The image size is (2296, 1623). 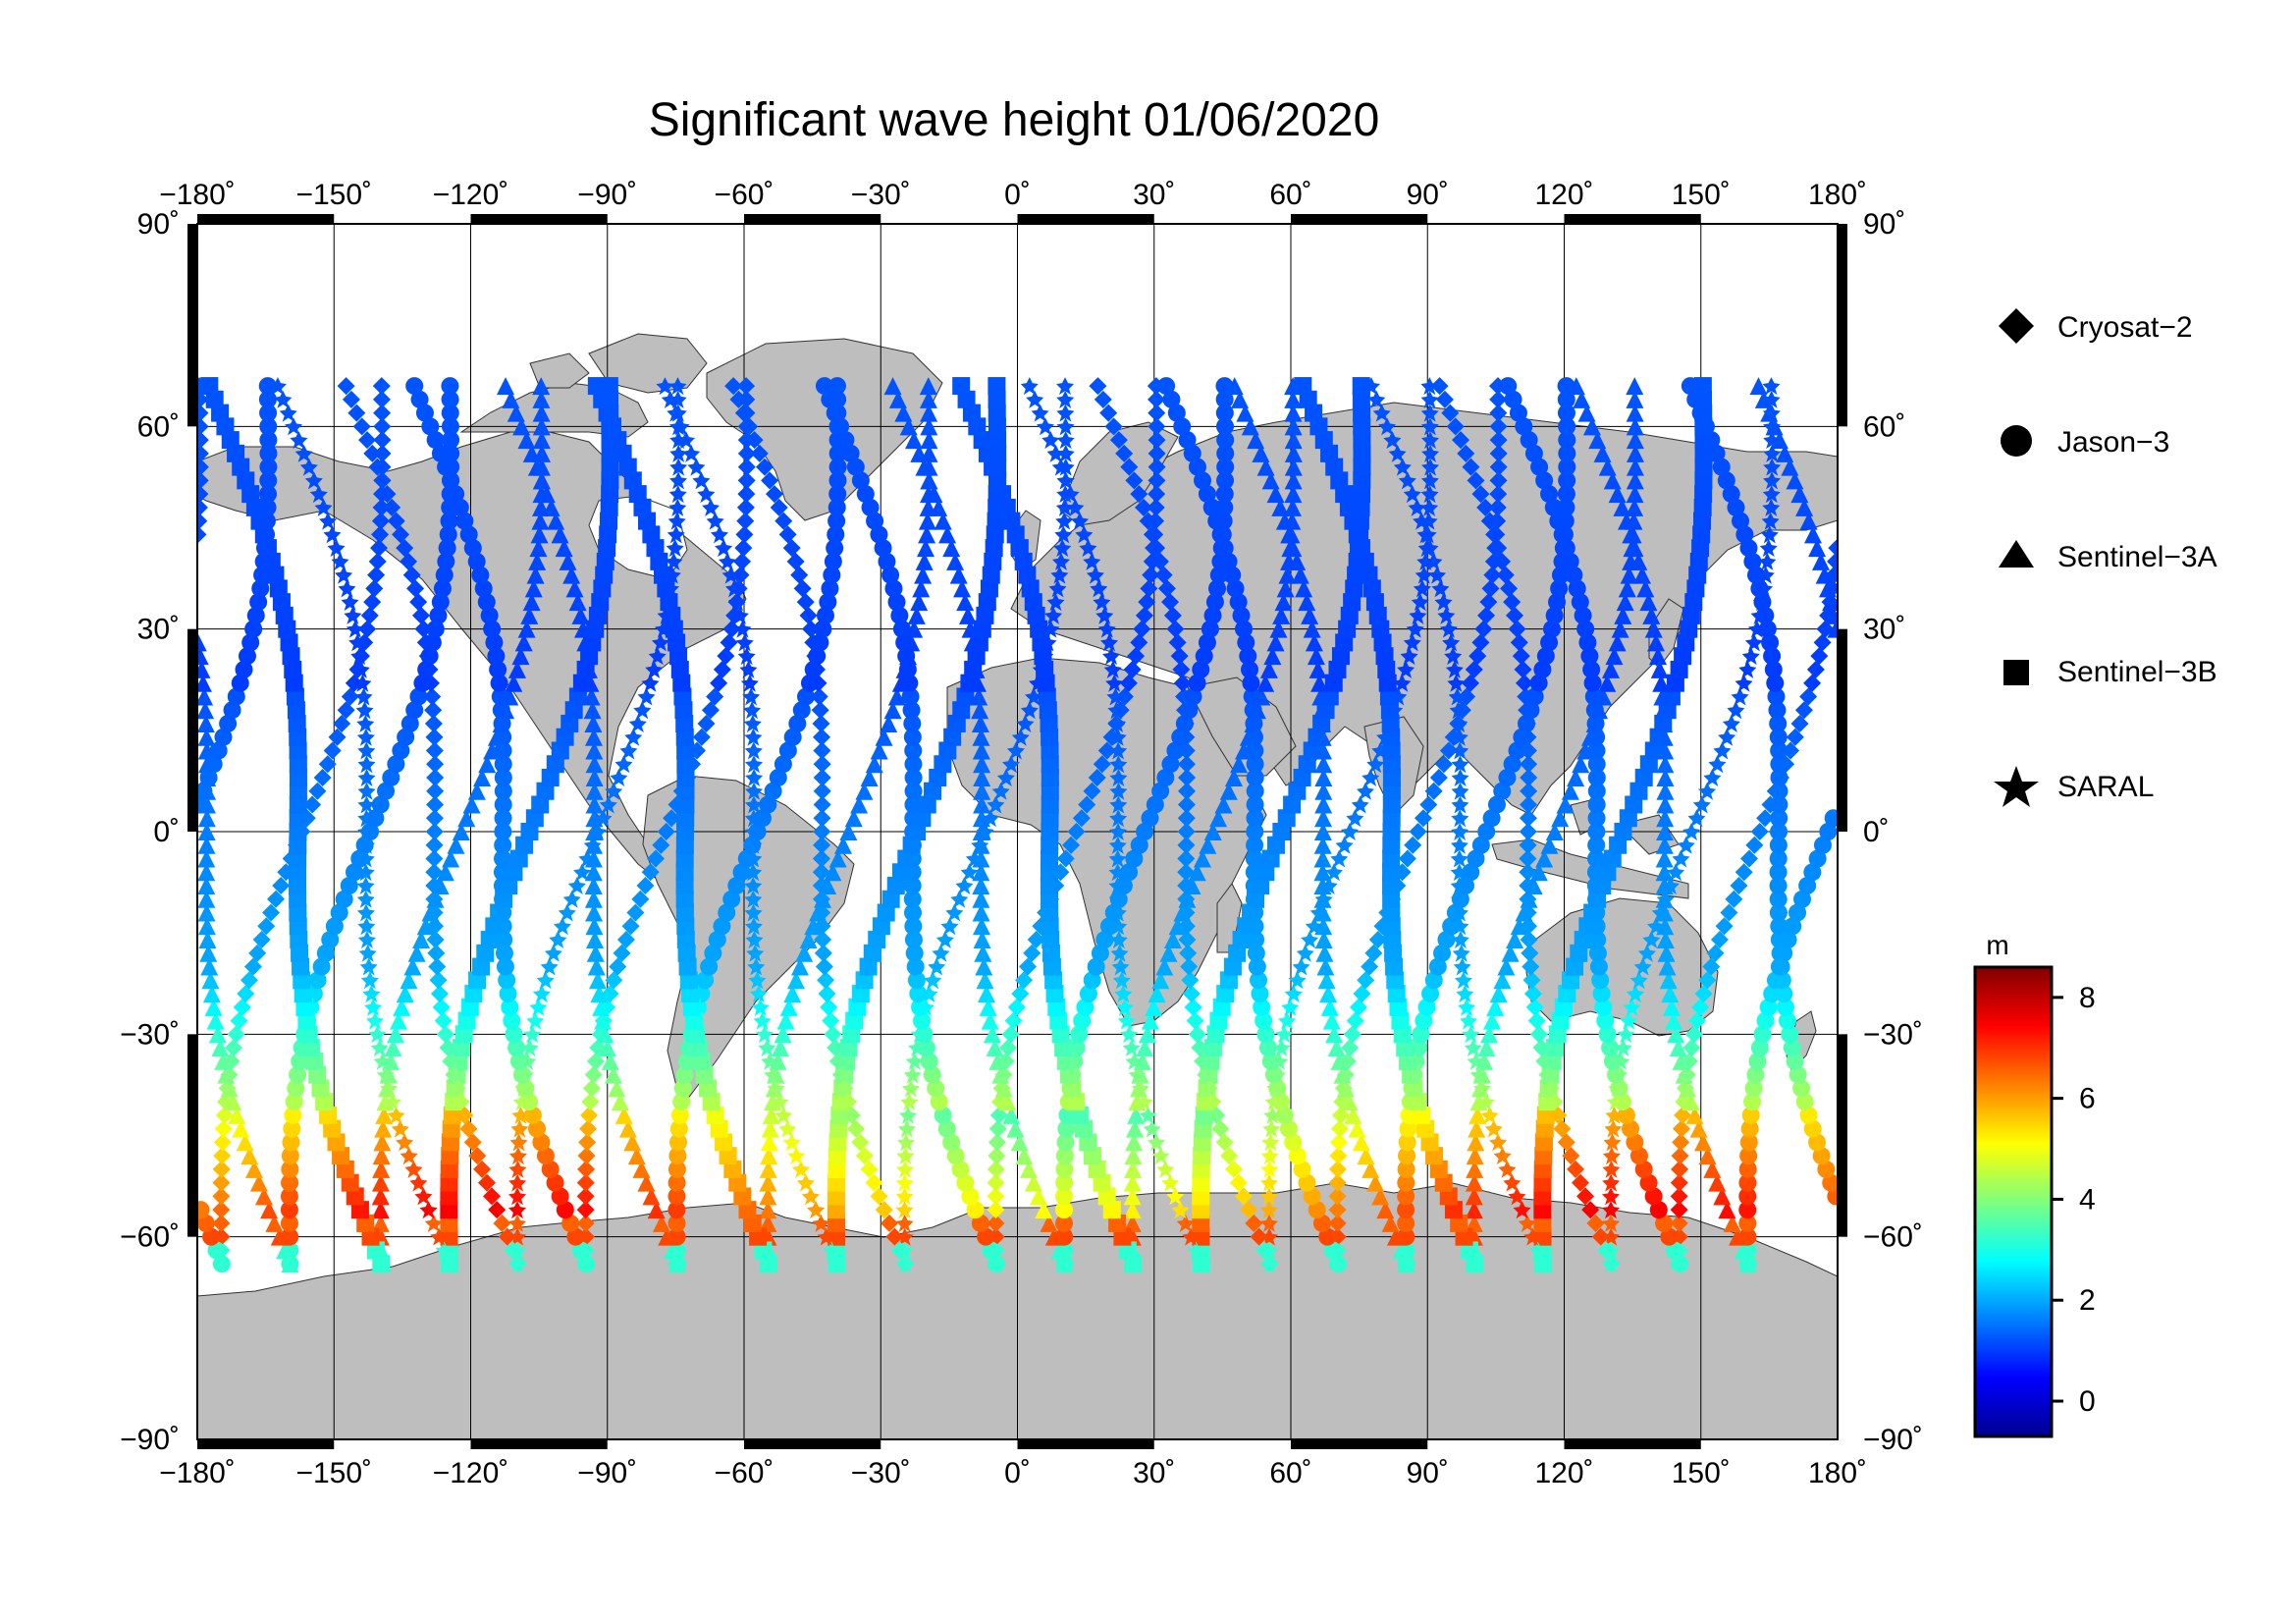 What do you see at coordinates (1014, 120) in the screenshot?
I see `map-title: Significant wave height 01/06/2020` at bounding box center [1014, 120].